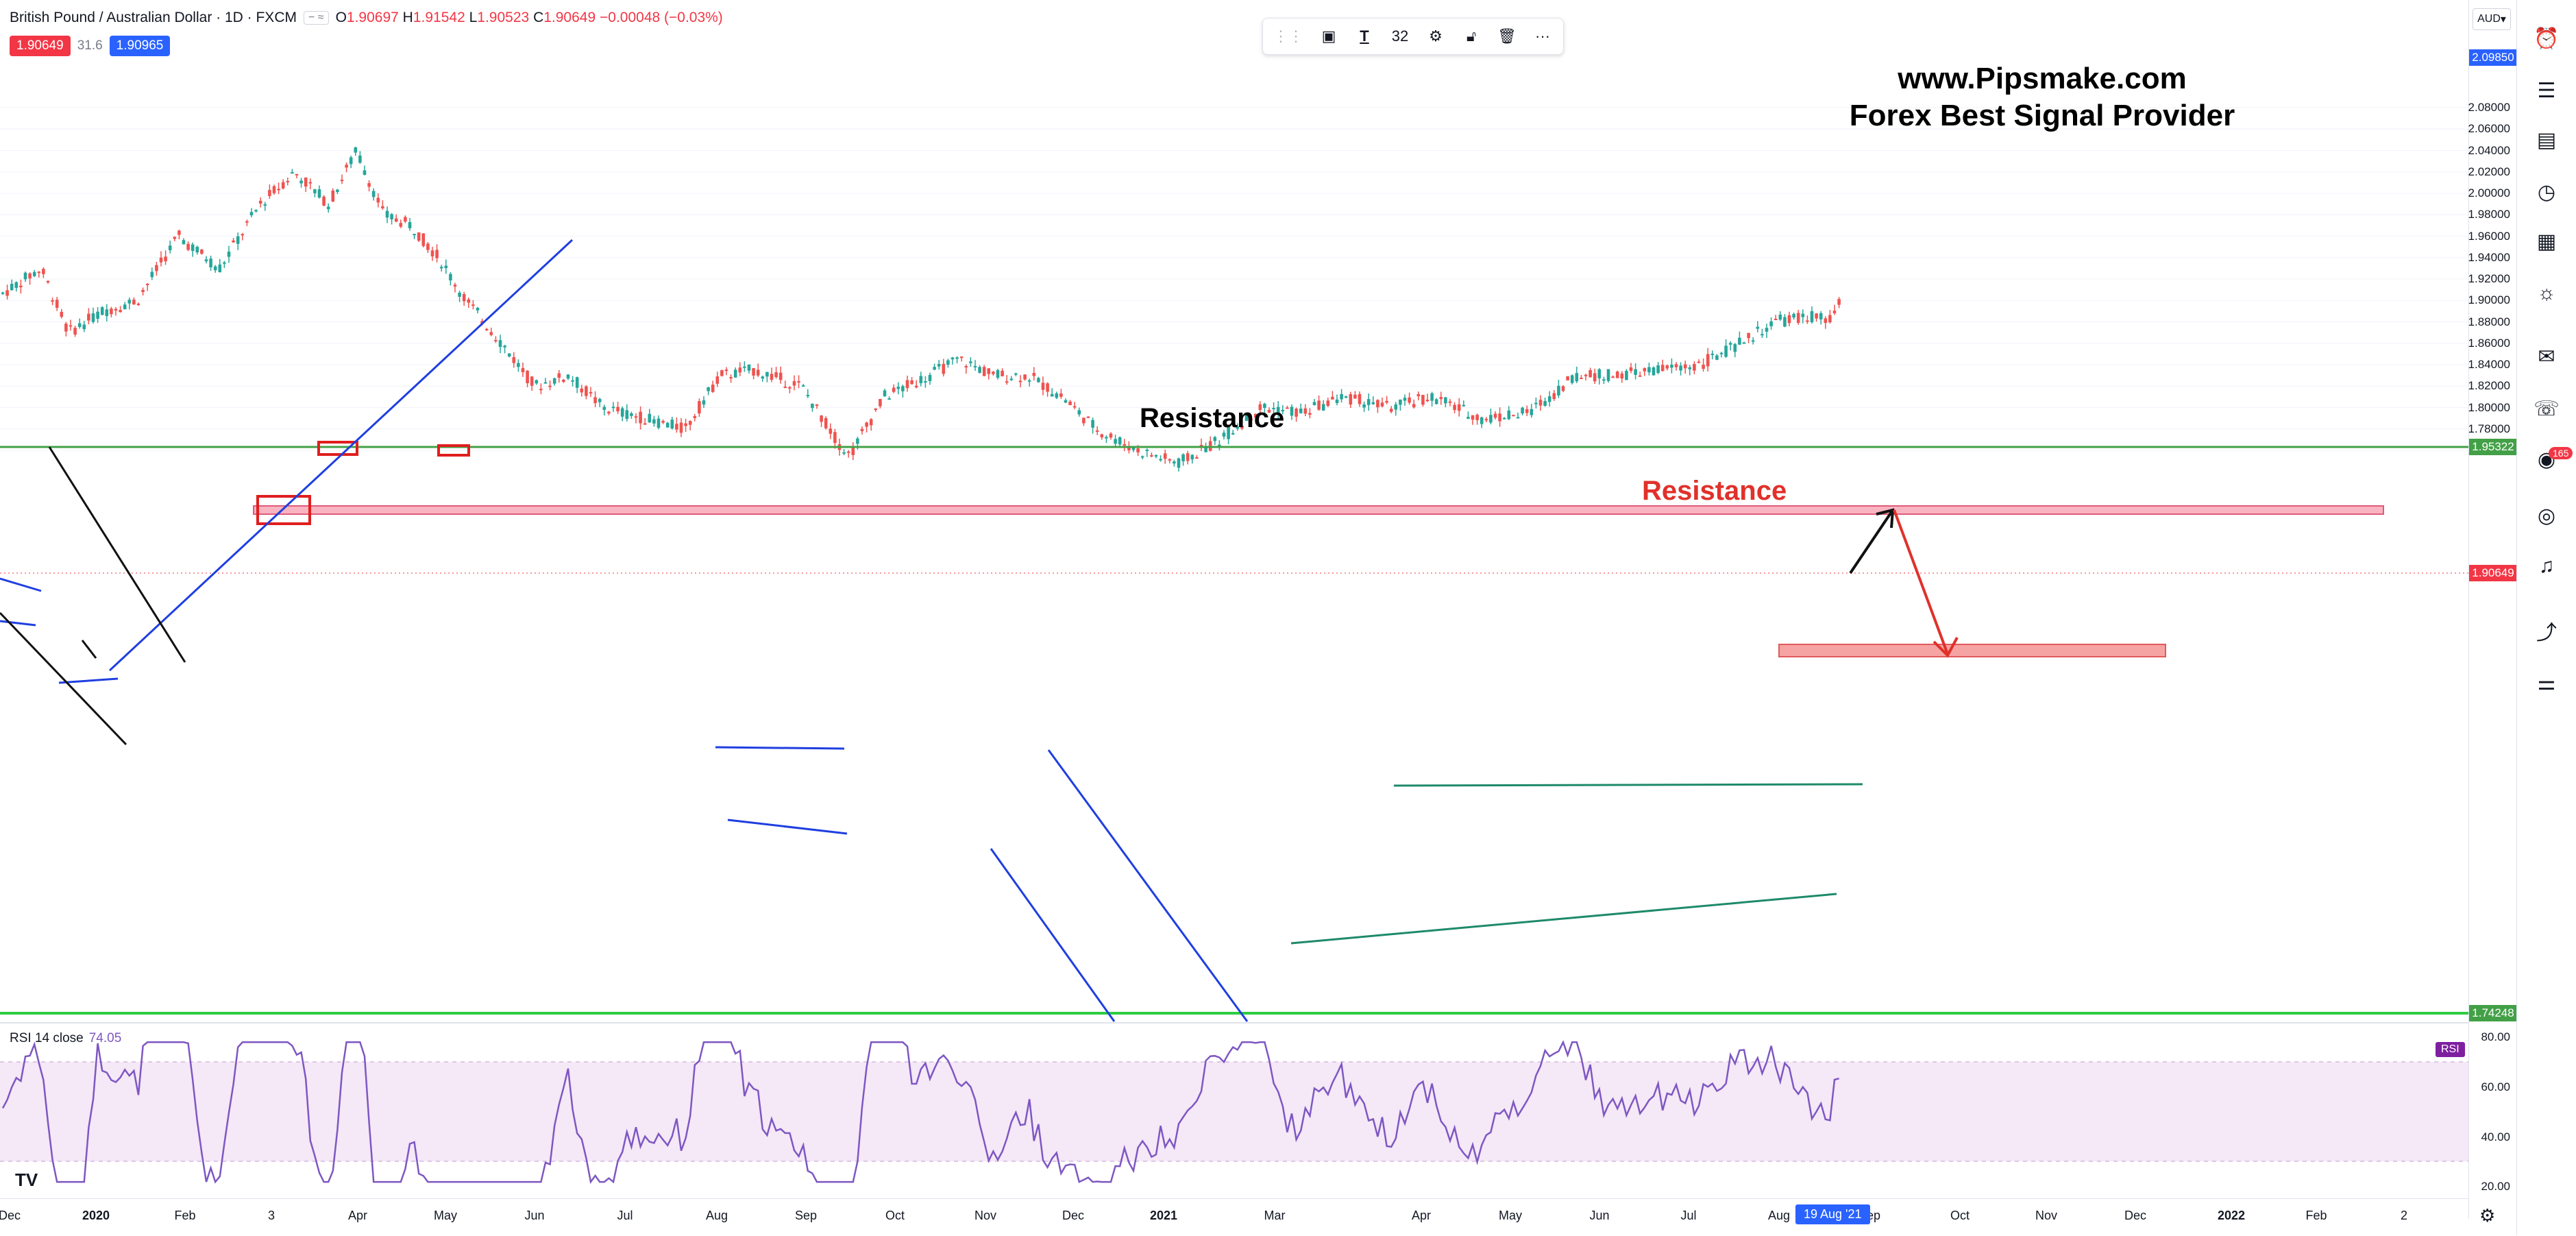 This screenshot has height=1236, width=2576. I want to click on rsi-legend: RSI 14 close 74.05, so click(66, 1038).